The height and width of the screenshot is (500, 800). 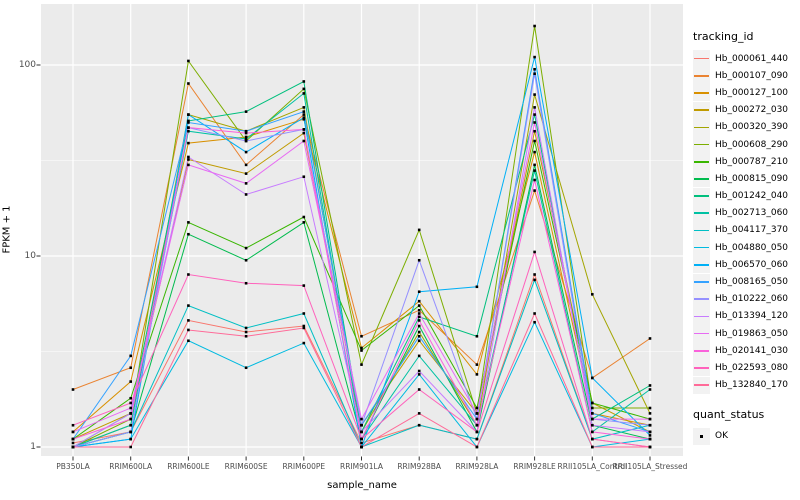 What do you see at coordinates (746, 385) in the screenshot?
I see `legend-item-Hb_132840_170: Hb_132840_170` at bounding box center [746, 385].